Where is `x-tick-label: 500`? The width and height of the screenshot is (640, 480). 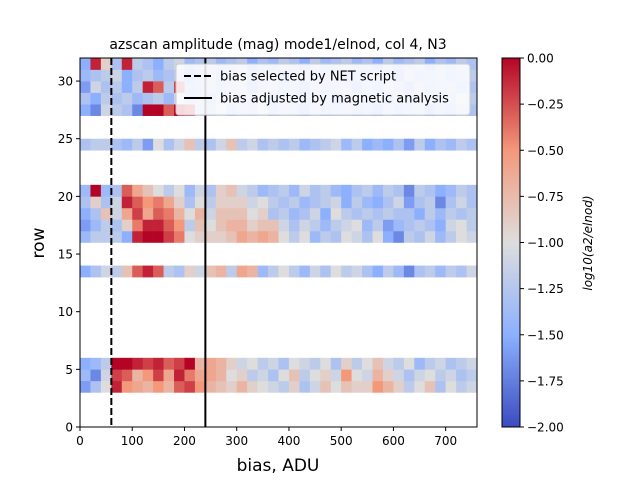
x-tick-label: 500 is located at coordinates (341, 441).